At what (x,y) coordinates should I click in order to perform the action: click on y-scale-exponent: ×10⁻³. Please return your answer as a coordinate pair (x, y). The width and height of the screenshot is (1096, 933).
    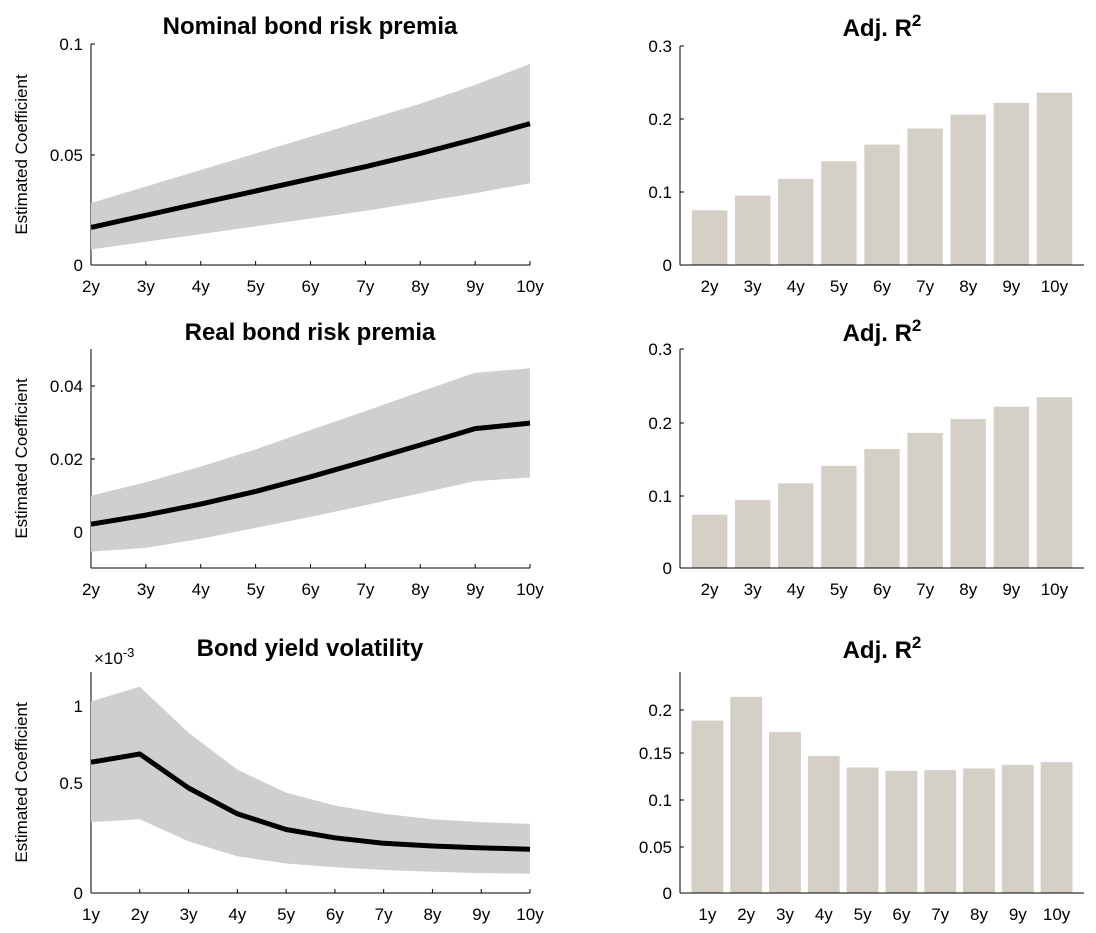
    Looking at the image, I should click on (114, 656).